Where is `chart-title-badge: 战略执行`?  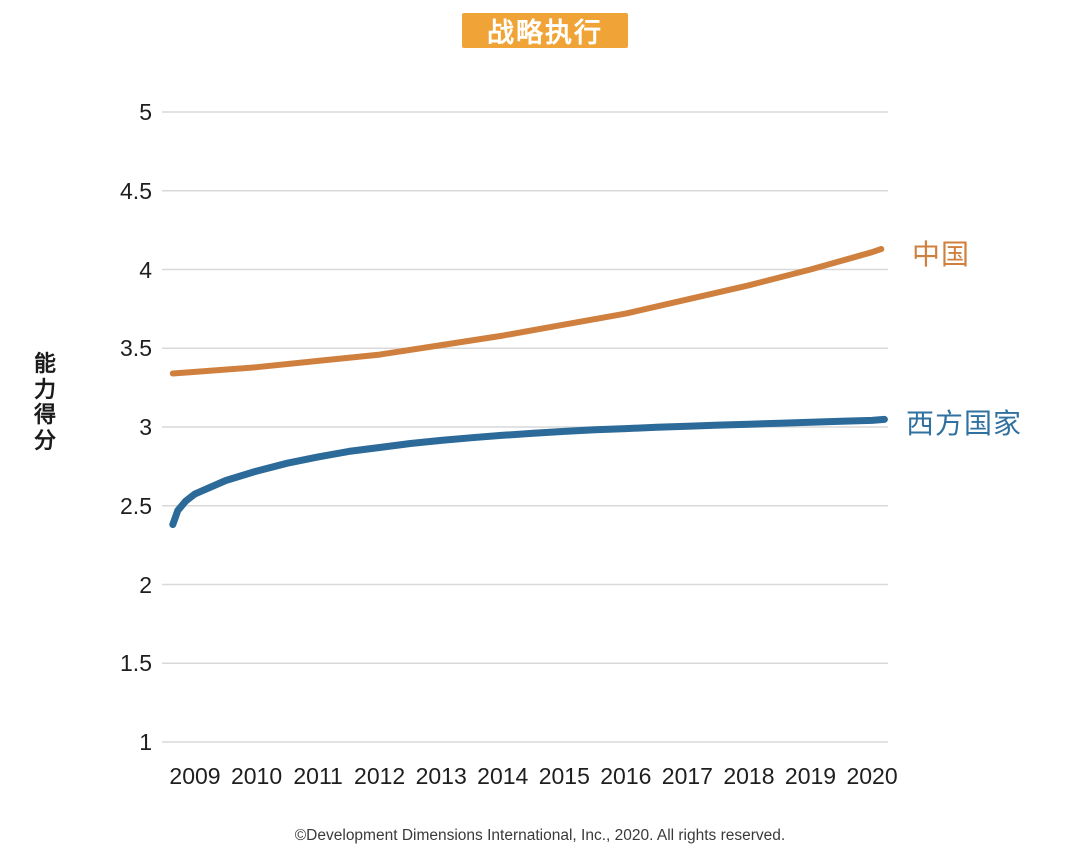
chart-title-badge: 战略执行 is located at coordinates (545, 30).